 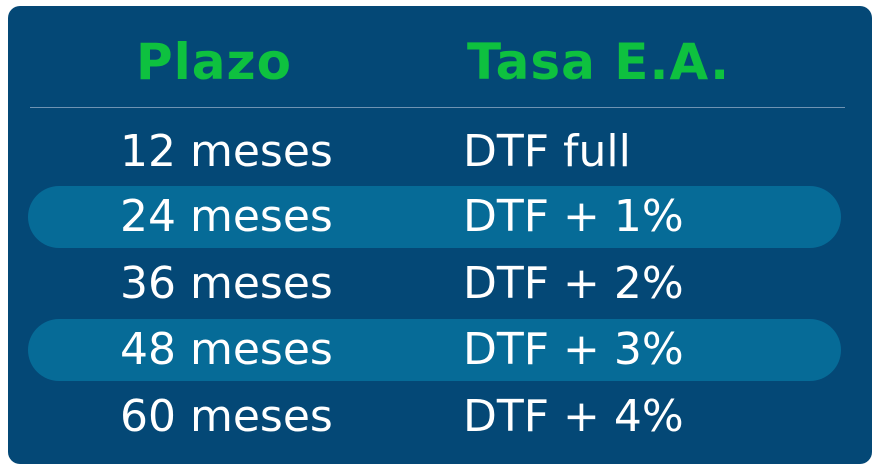 What do you see at coordinates (226, 216) in the screenshot?
I see `term-cell: 24 meses` at bounding box center [226, 216].